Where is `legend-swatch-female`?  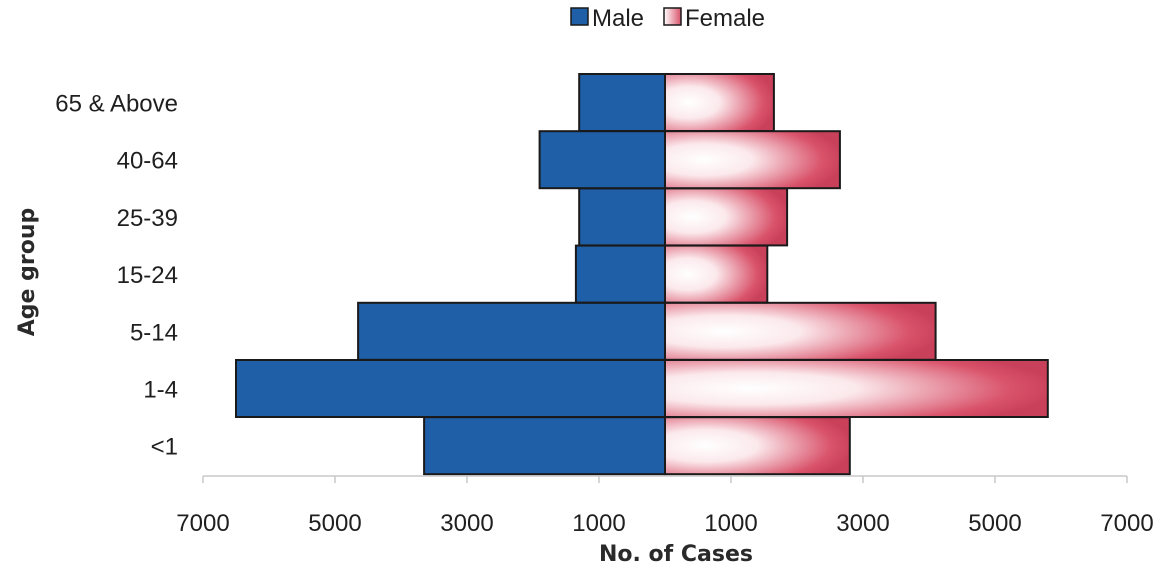 legend-swatch-female is located at coordinates (672, 16).